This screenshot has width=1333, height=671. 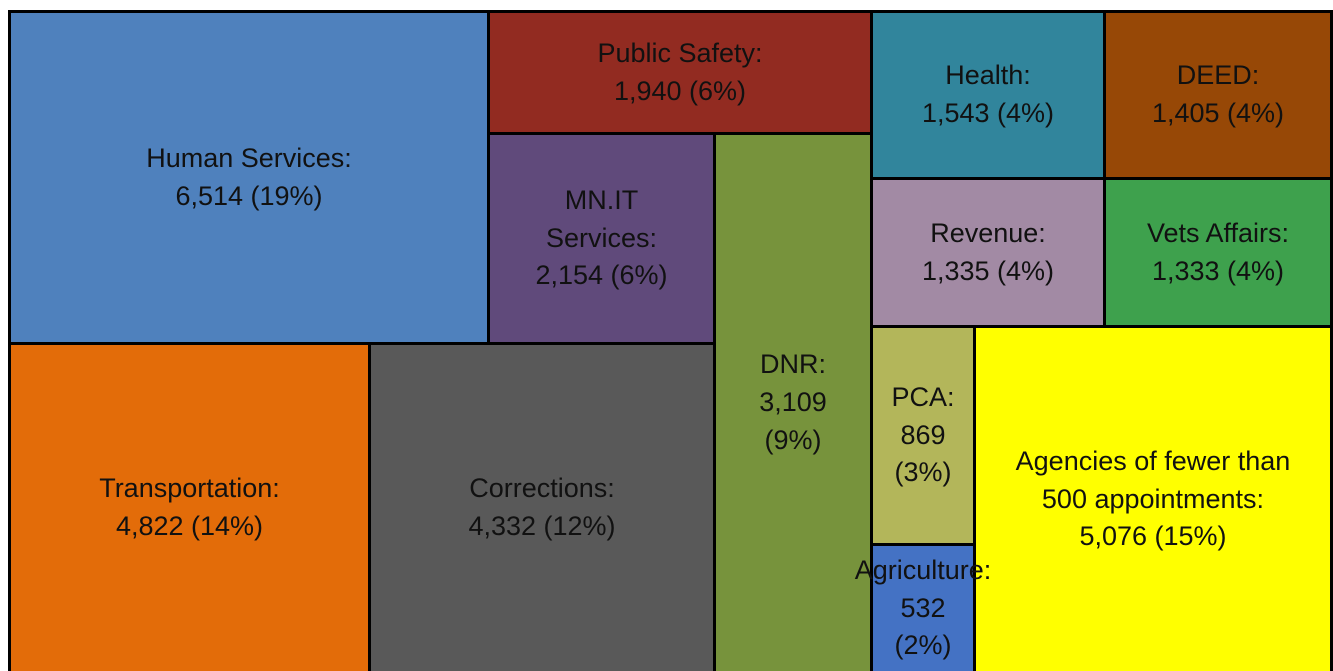 I want to click on value-label: 1,940 (6%), so click(x=680, y=90).